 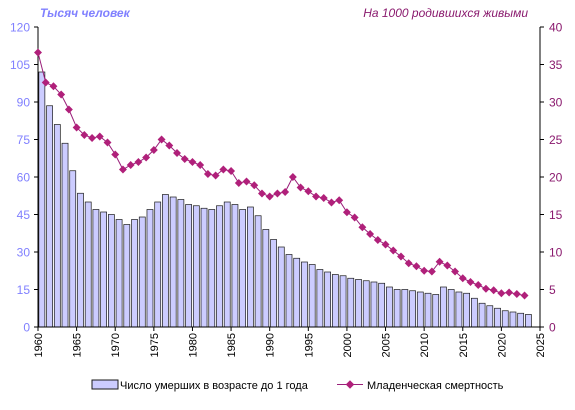 I want to click on left-tick-label: 75, so click(x=24, y=140).